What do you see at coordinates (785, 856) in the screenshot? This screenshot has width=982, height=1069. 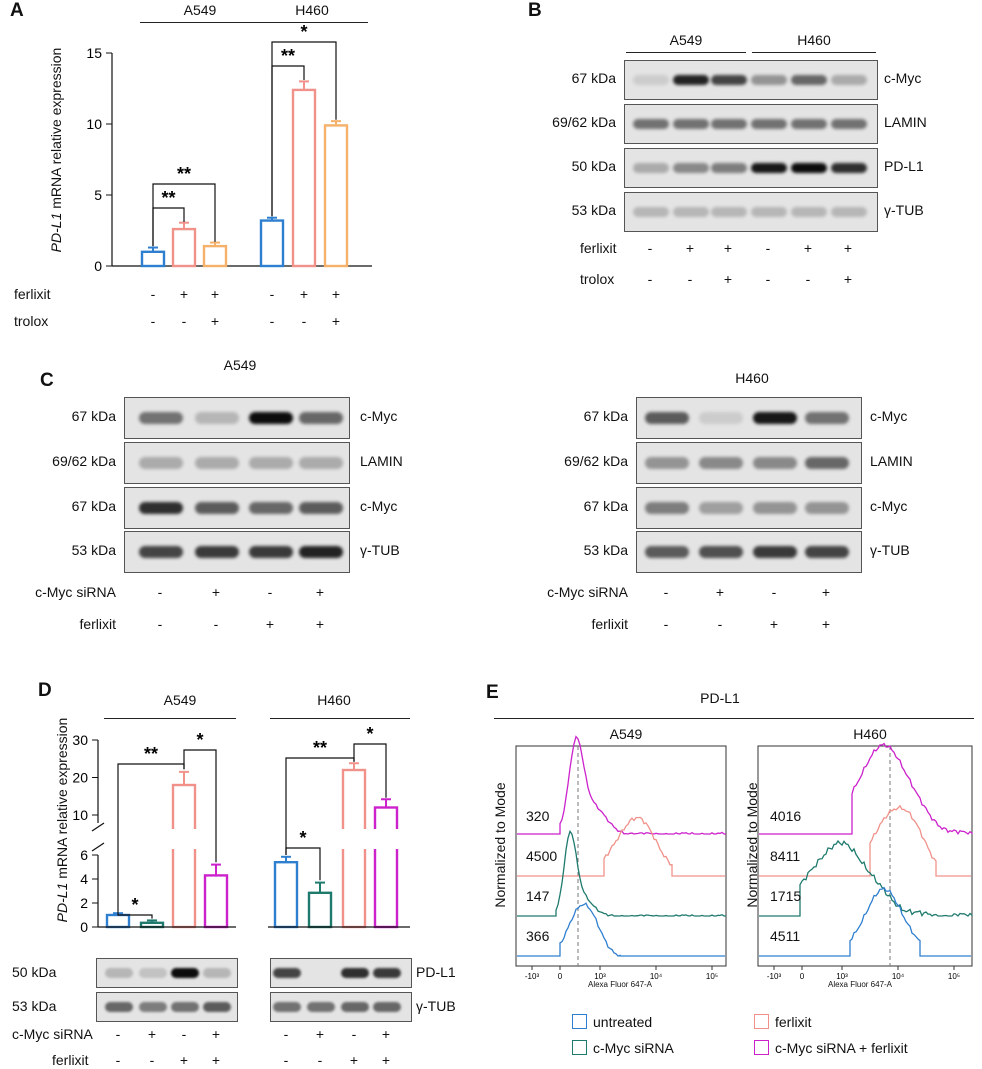 I see `mfi-value: 8411` at bounding box center [785, 856].